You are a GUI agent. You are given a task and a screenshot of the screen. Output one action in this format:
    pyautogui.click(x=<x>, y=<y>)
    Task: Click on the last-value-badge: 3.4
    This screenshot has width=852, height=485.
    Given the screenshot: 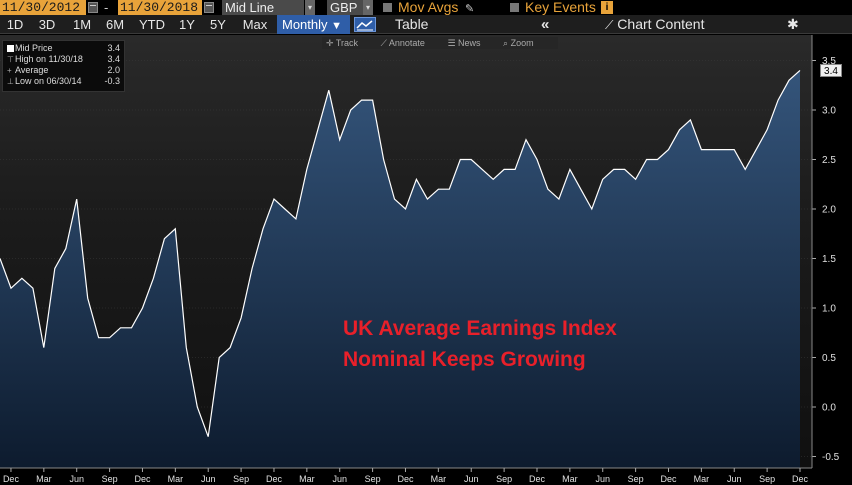 What is the action you would take?
    pyautogui.click(x=831, y=70)
    